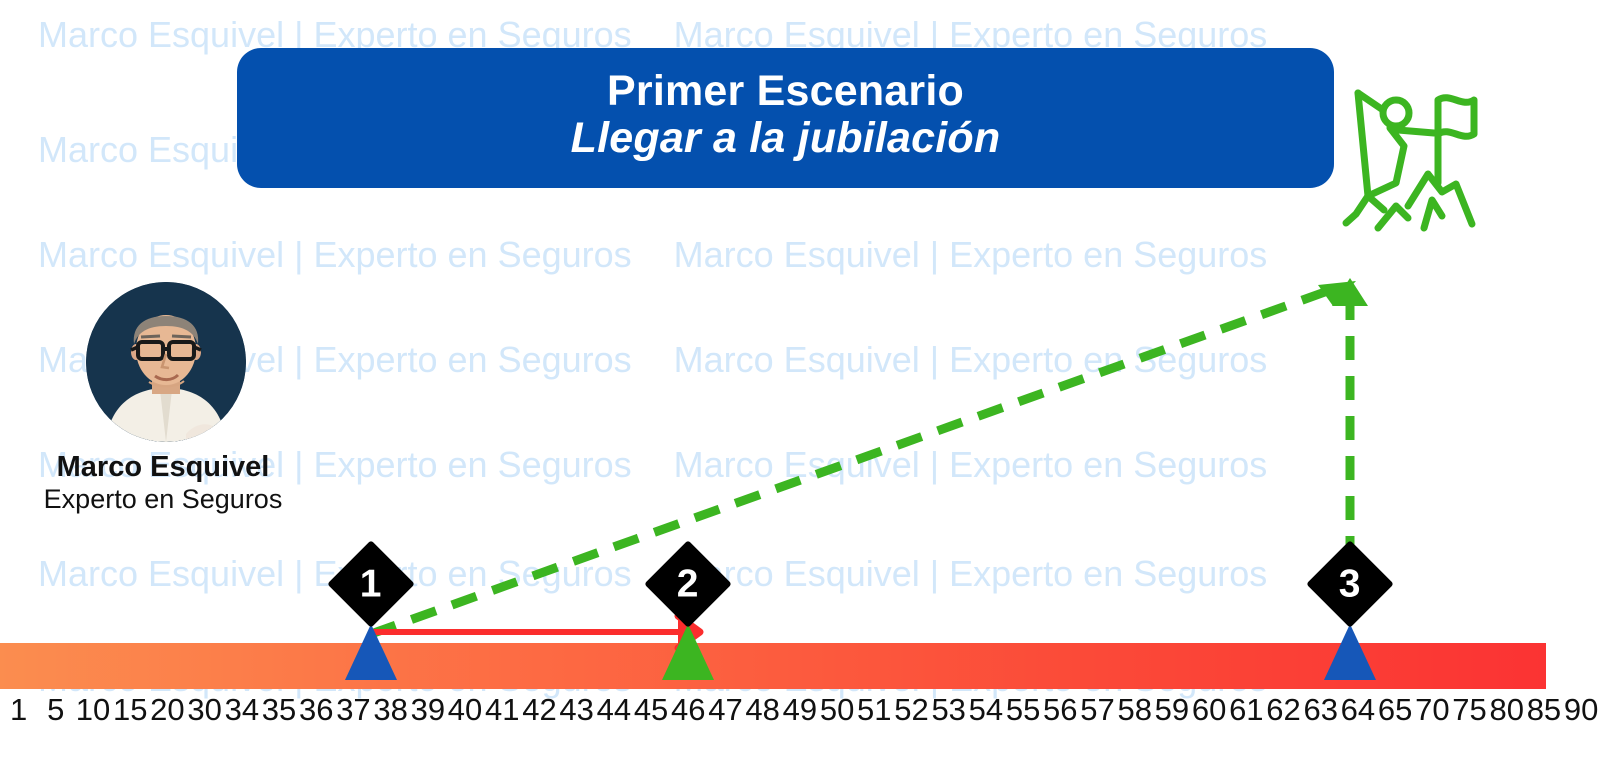 The width and height of the screenshot is (1600, 763). I want to click on mountain-climber-with-flag-icon, so click(1418, 188).